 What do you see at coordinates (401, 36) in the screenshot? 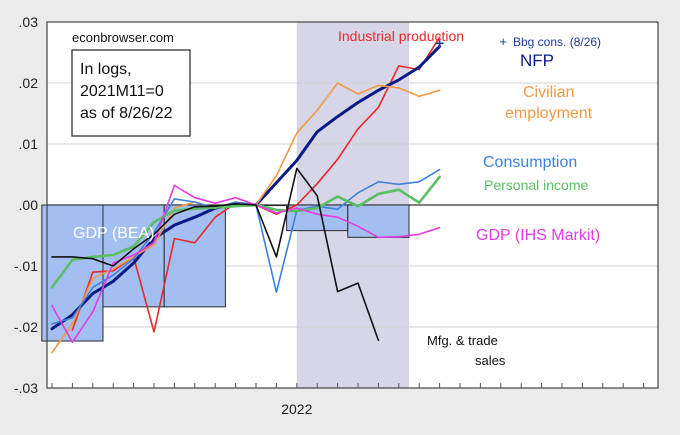
I see `label-industrial-production: Industrial production` at bounding box center [401, 36].